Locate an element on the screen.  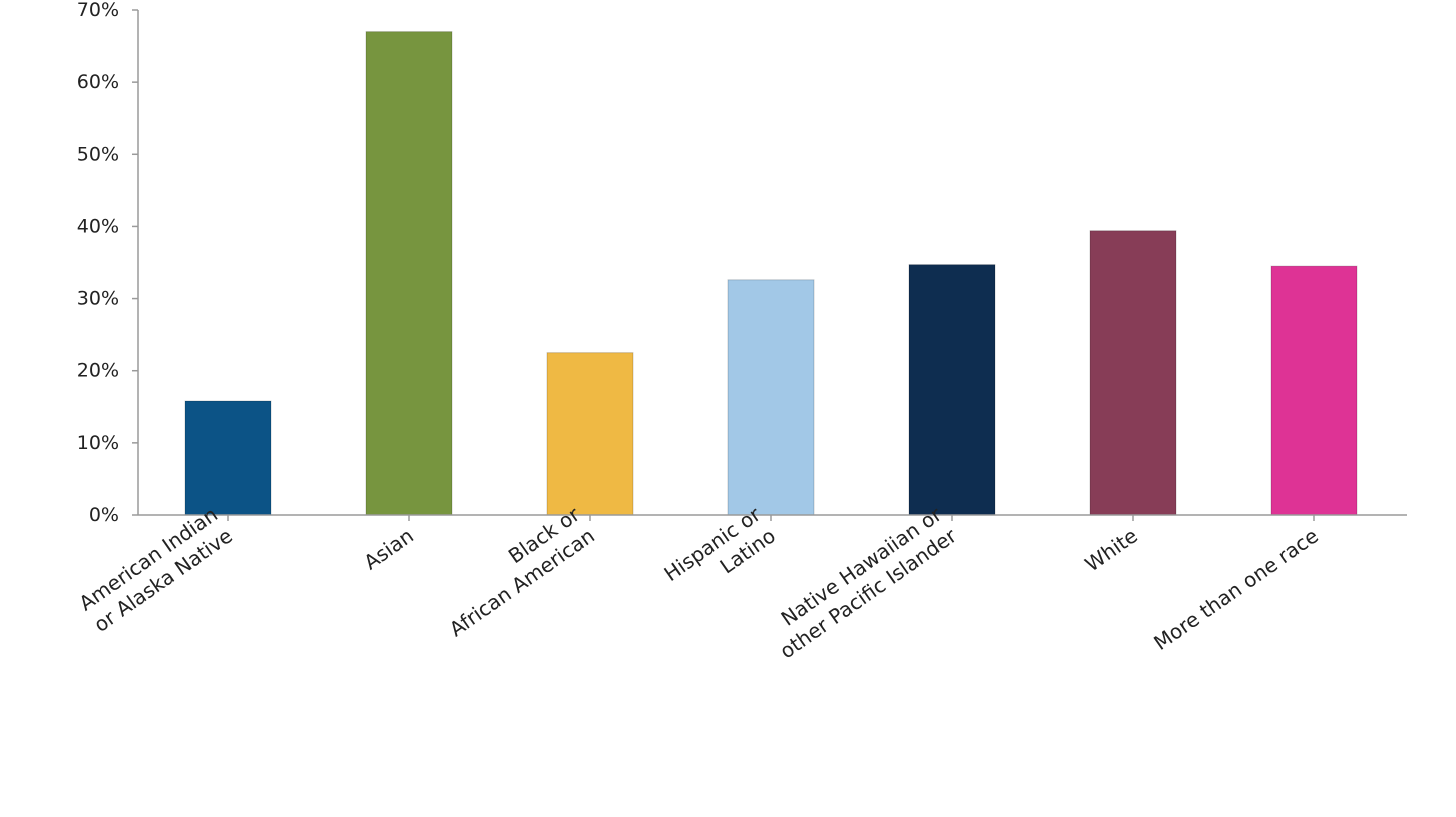
x-category-label: White is located at coordinates (1110, 549).